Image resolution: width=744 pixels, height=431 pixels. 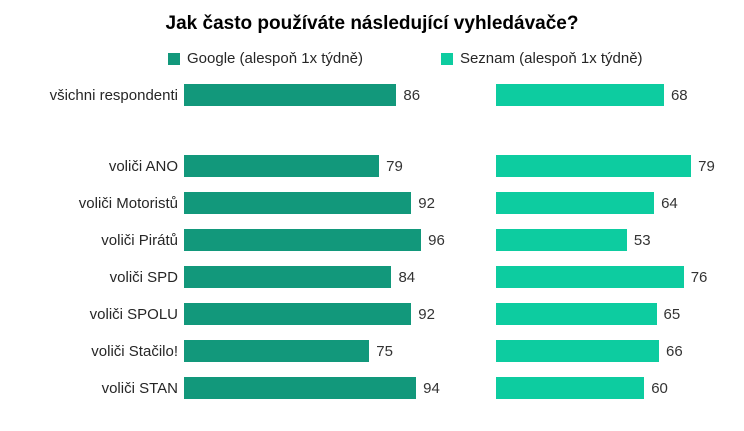 I want to click on legend-label-seznam: Seznam (alespoň 1x týdně), so click(x=551, y=58).